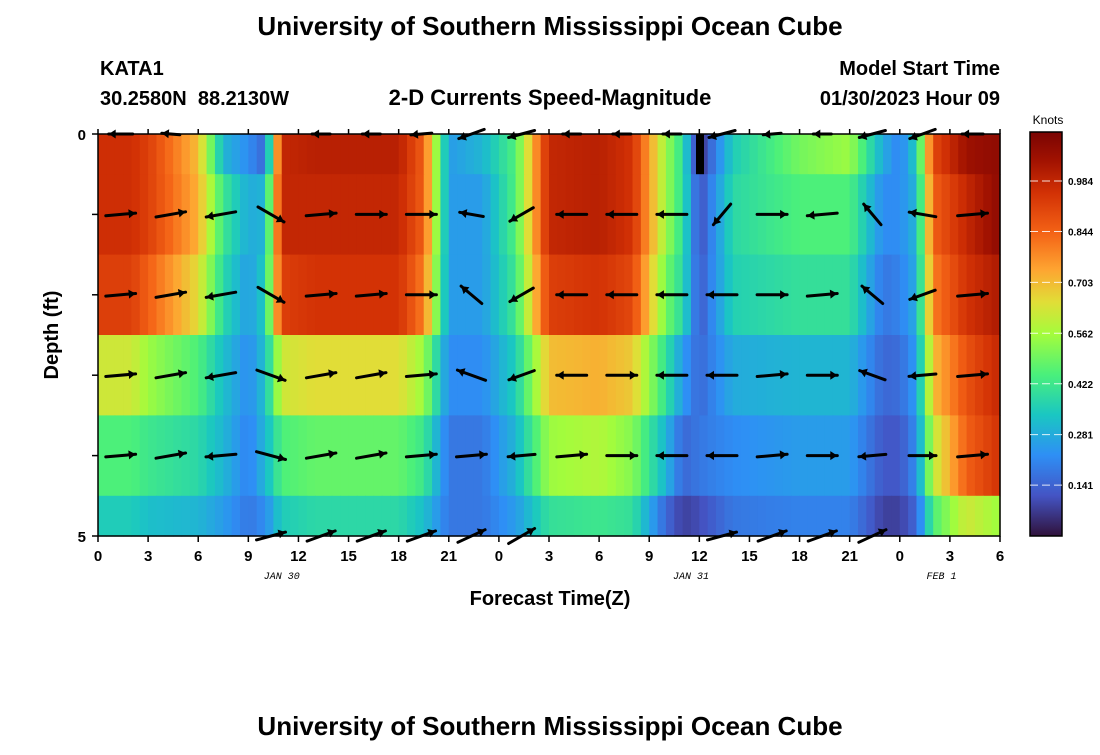 The height and width of the screenshot is (755, 1100). Describe the element at coordinates (649, 556) in the screenshot. I see `x-tick-label: 9` at that location.